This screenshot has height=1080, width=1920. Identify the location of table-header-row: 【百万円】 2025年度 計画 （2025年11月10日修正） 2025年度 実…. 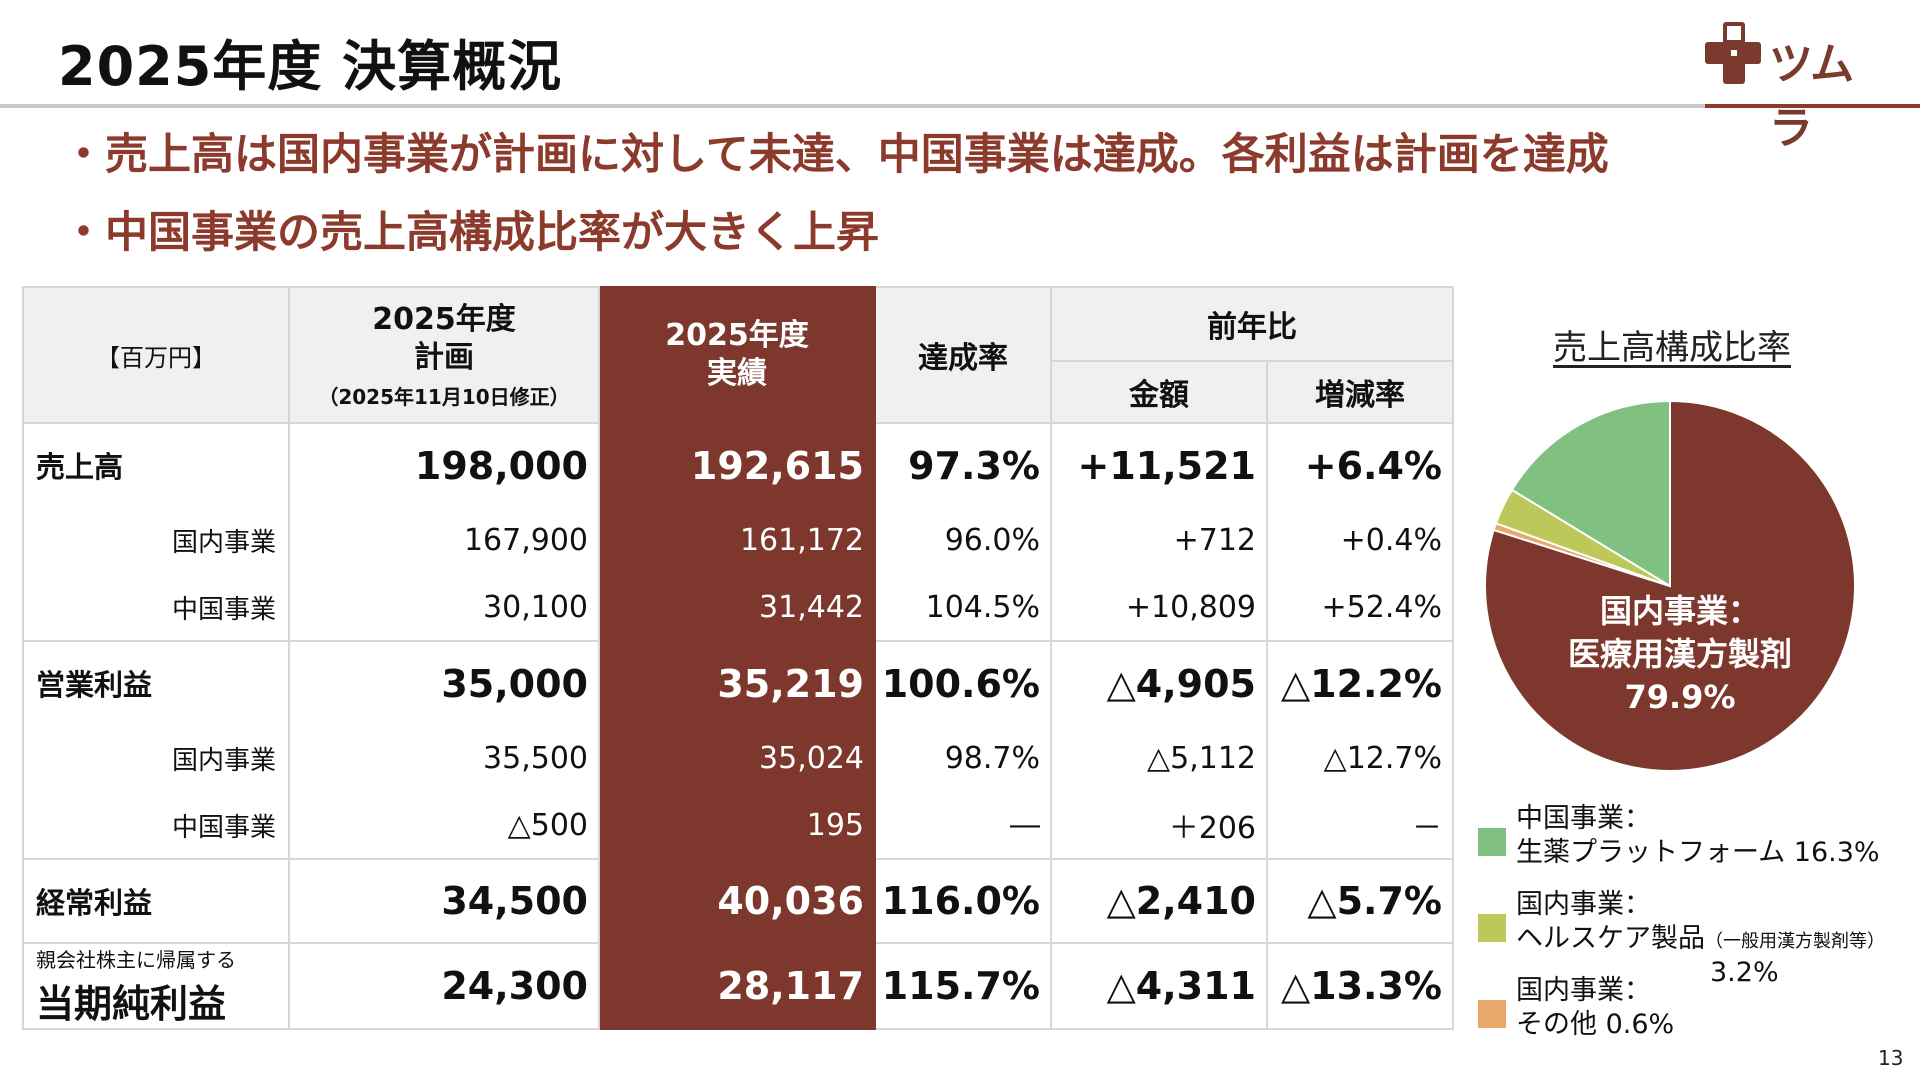
(738, 355).